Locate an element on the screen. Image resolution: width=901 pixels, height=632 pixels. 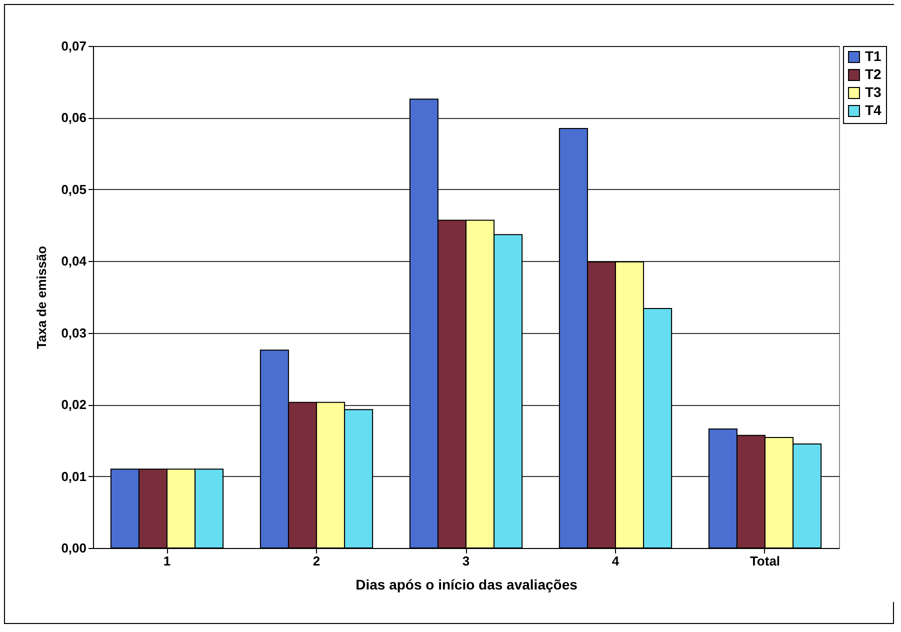
y-tick-label: 0,06 is located at coordinates (73, 118).